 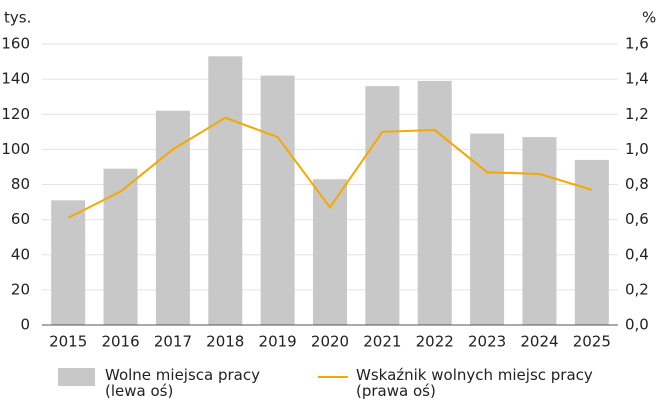 What do you see at coordinates (17, 18) in the screenshot?
I see `y-unit: tys.` at bounding box center [17, 18].